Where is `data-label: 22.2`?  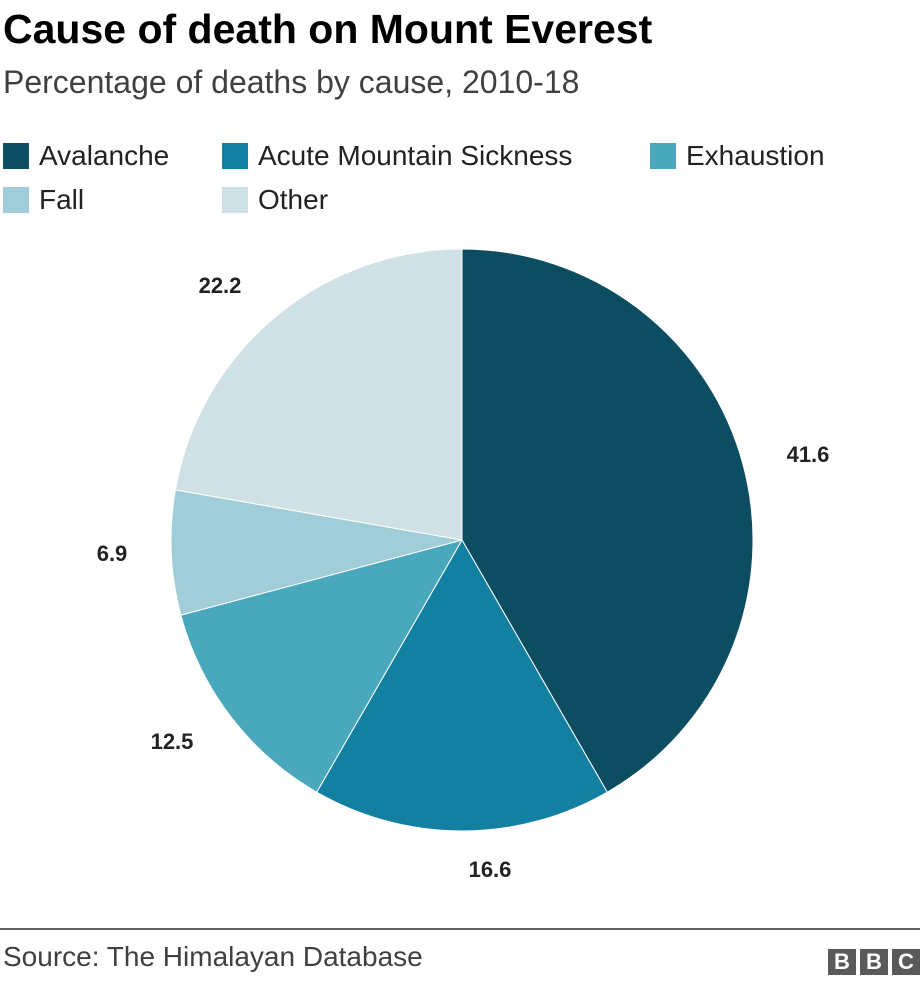 data-label: 22.2 is located at coordinates (220, 285).